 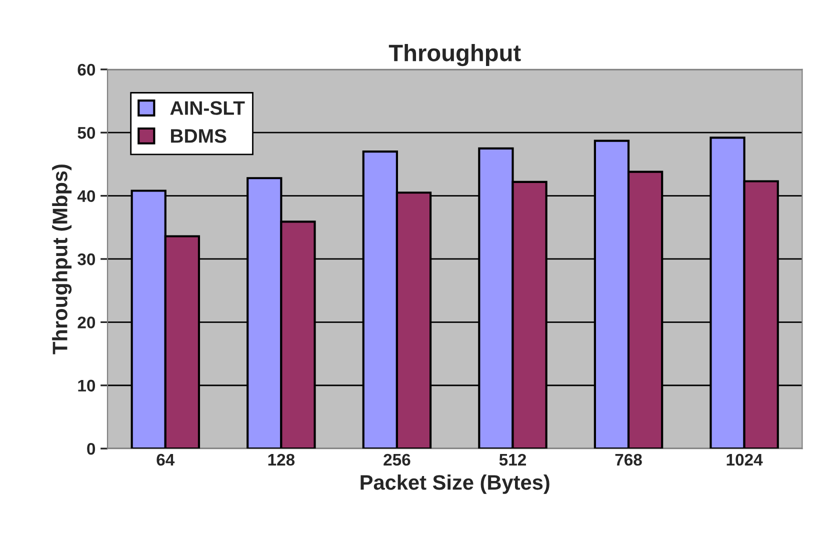 What do you see at coordinates (87, 259) in the screenshot?
I see `y-tick-label: 30` at bounding box center [87, 259].